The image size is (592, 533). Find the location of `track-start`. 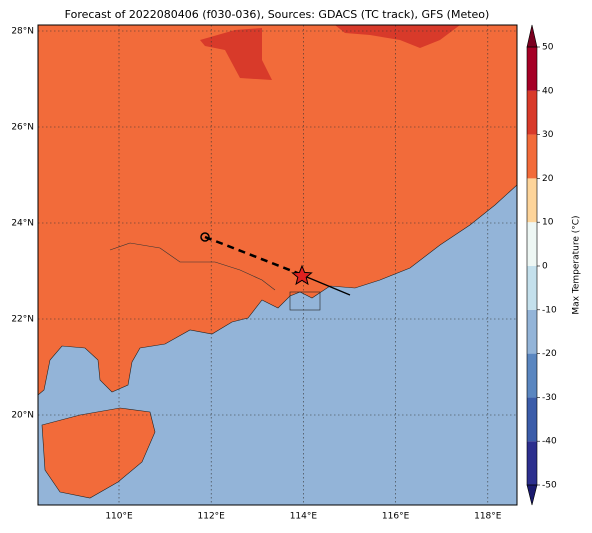

track-start is located at coordinates (205, 237).